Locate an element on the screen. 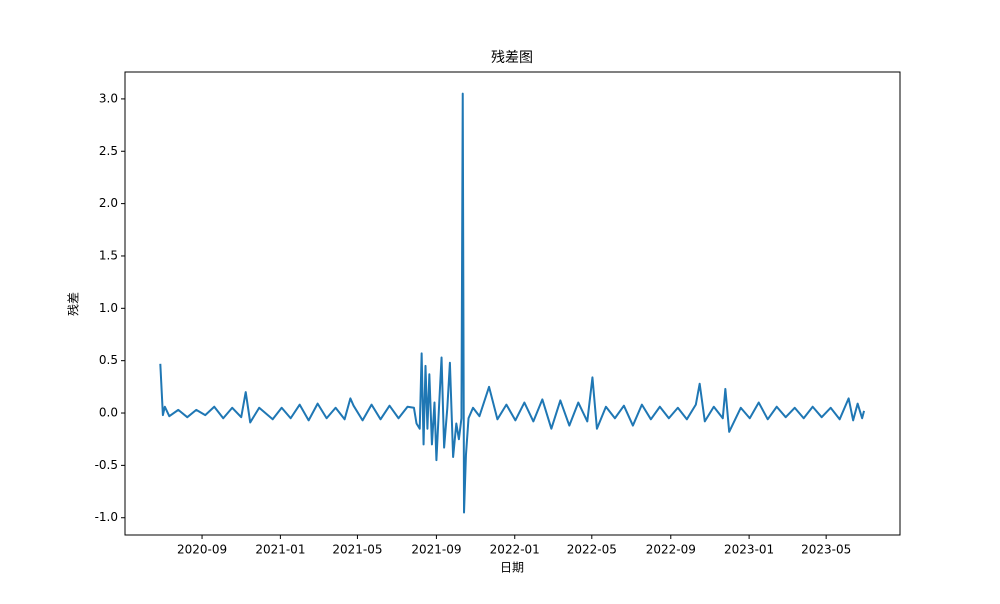 The width and height of the screenshot is (1000, 604). x-tick-label: 2022-05 is located at coordinates (592, 550).